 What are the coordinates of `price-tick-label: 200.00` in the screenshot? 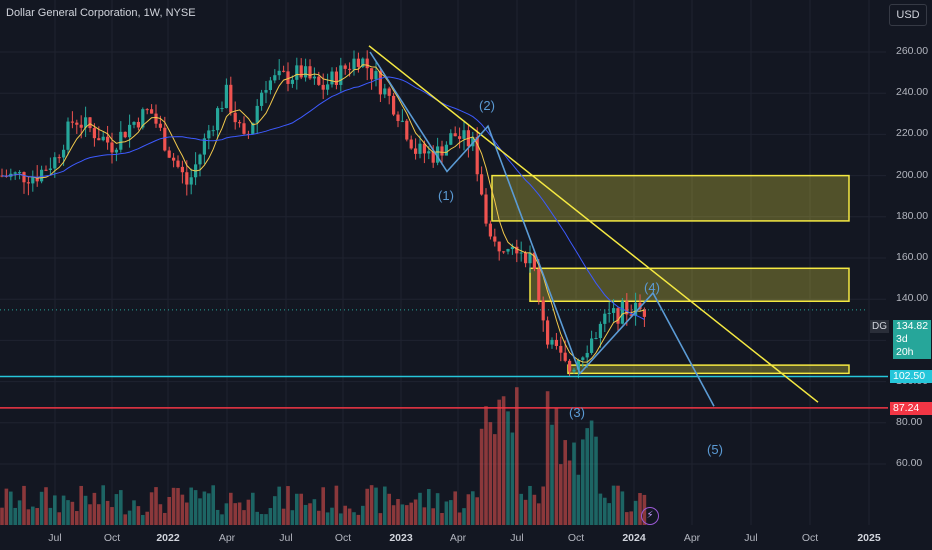 It's located at (912, 174).